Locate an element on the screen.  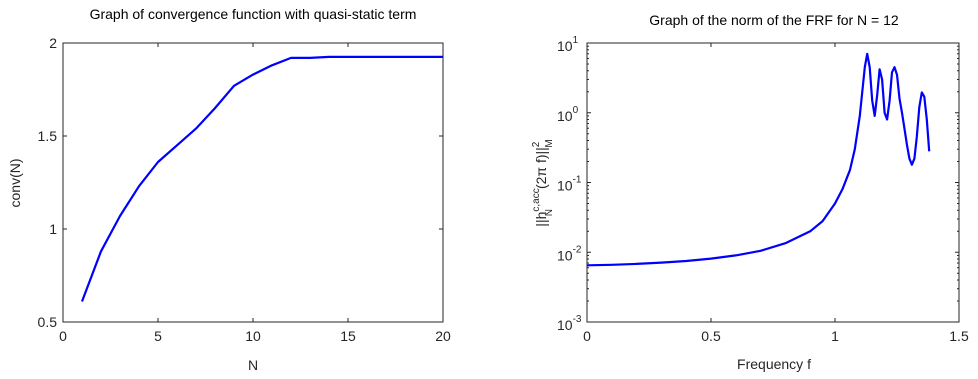
y-tick-label: 10⁰ is located at coordinates (568, 114).